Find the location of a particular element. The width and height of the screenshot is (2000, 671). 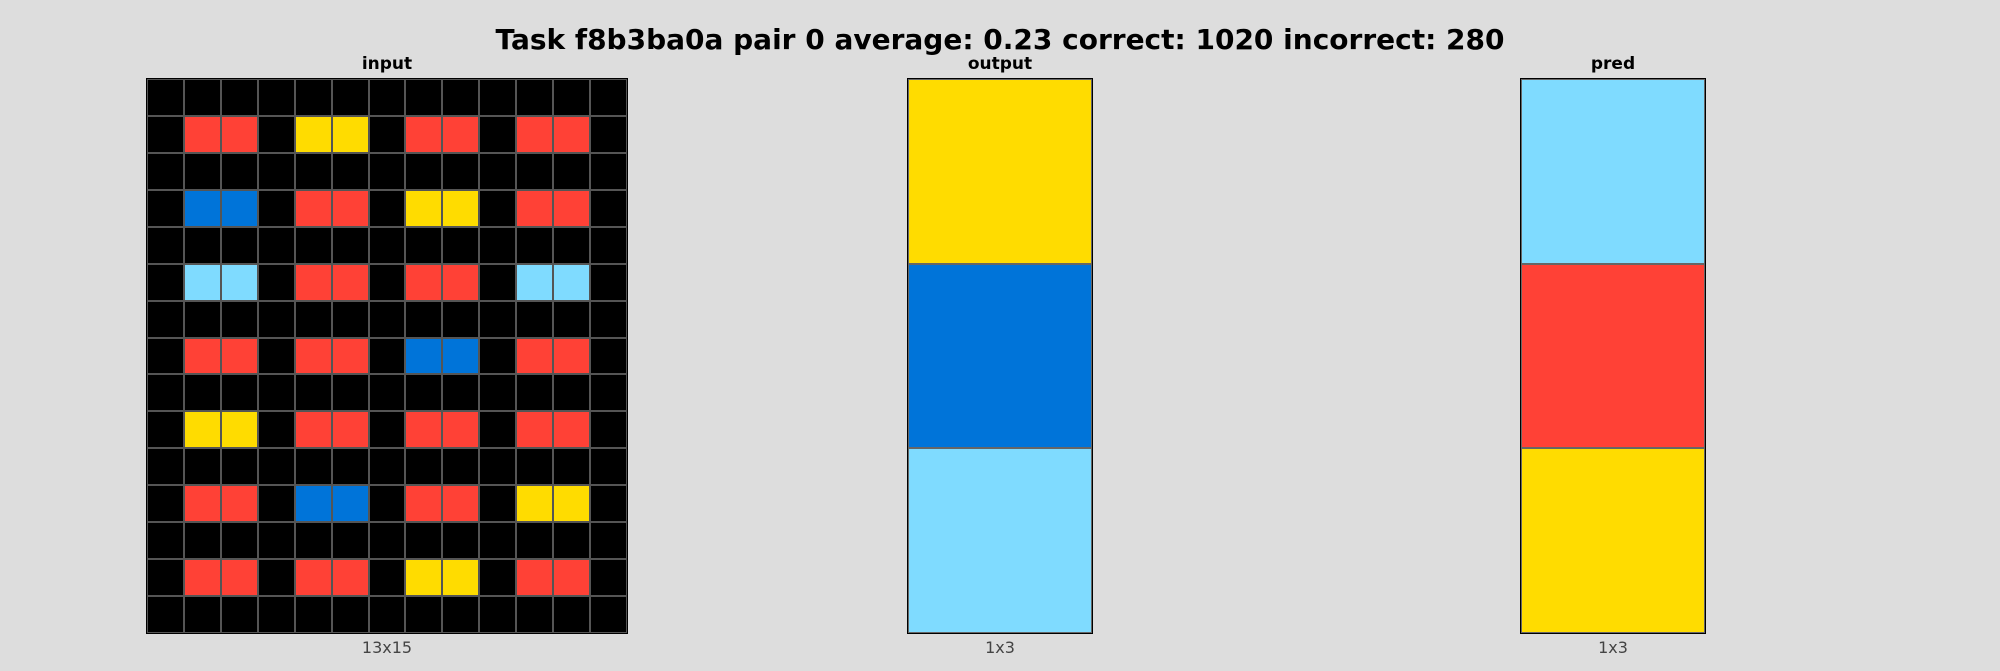

pred-size-label: 1x3 is located at coordinates (1613, 647).